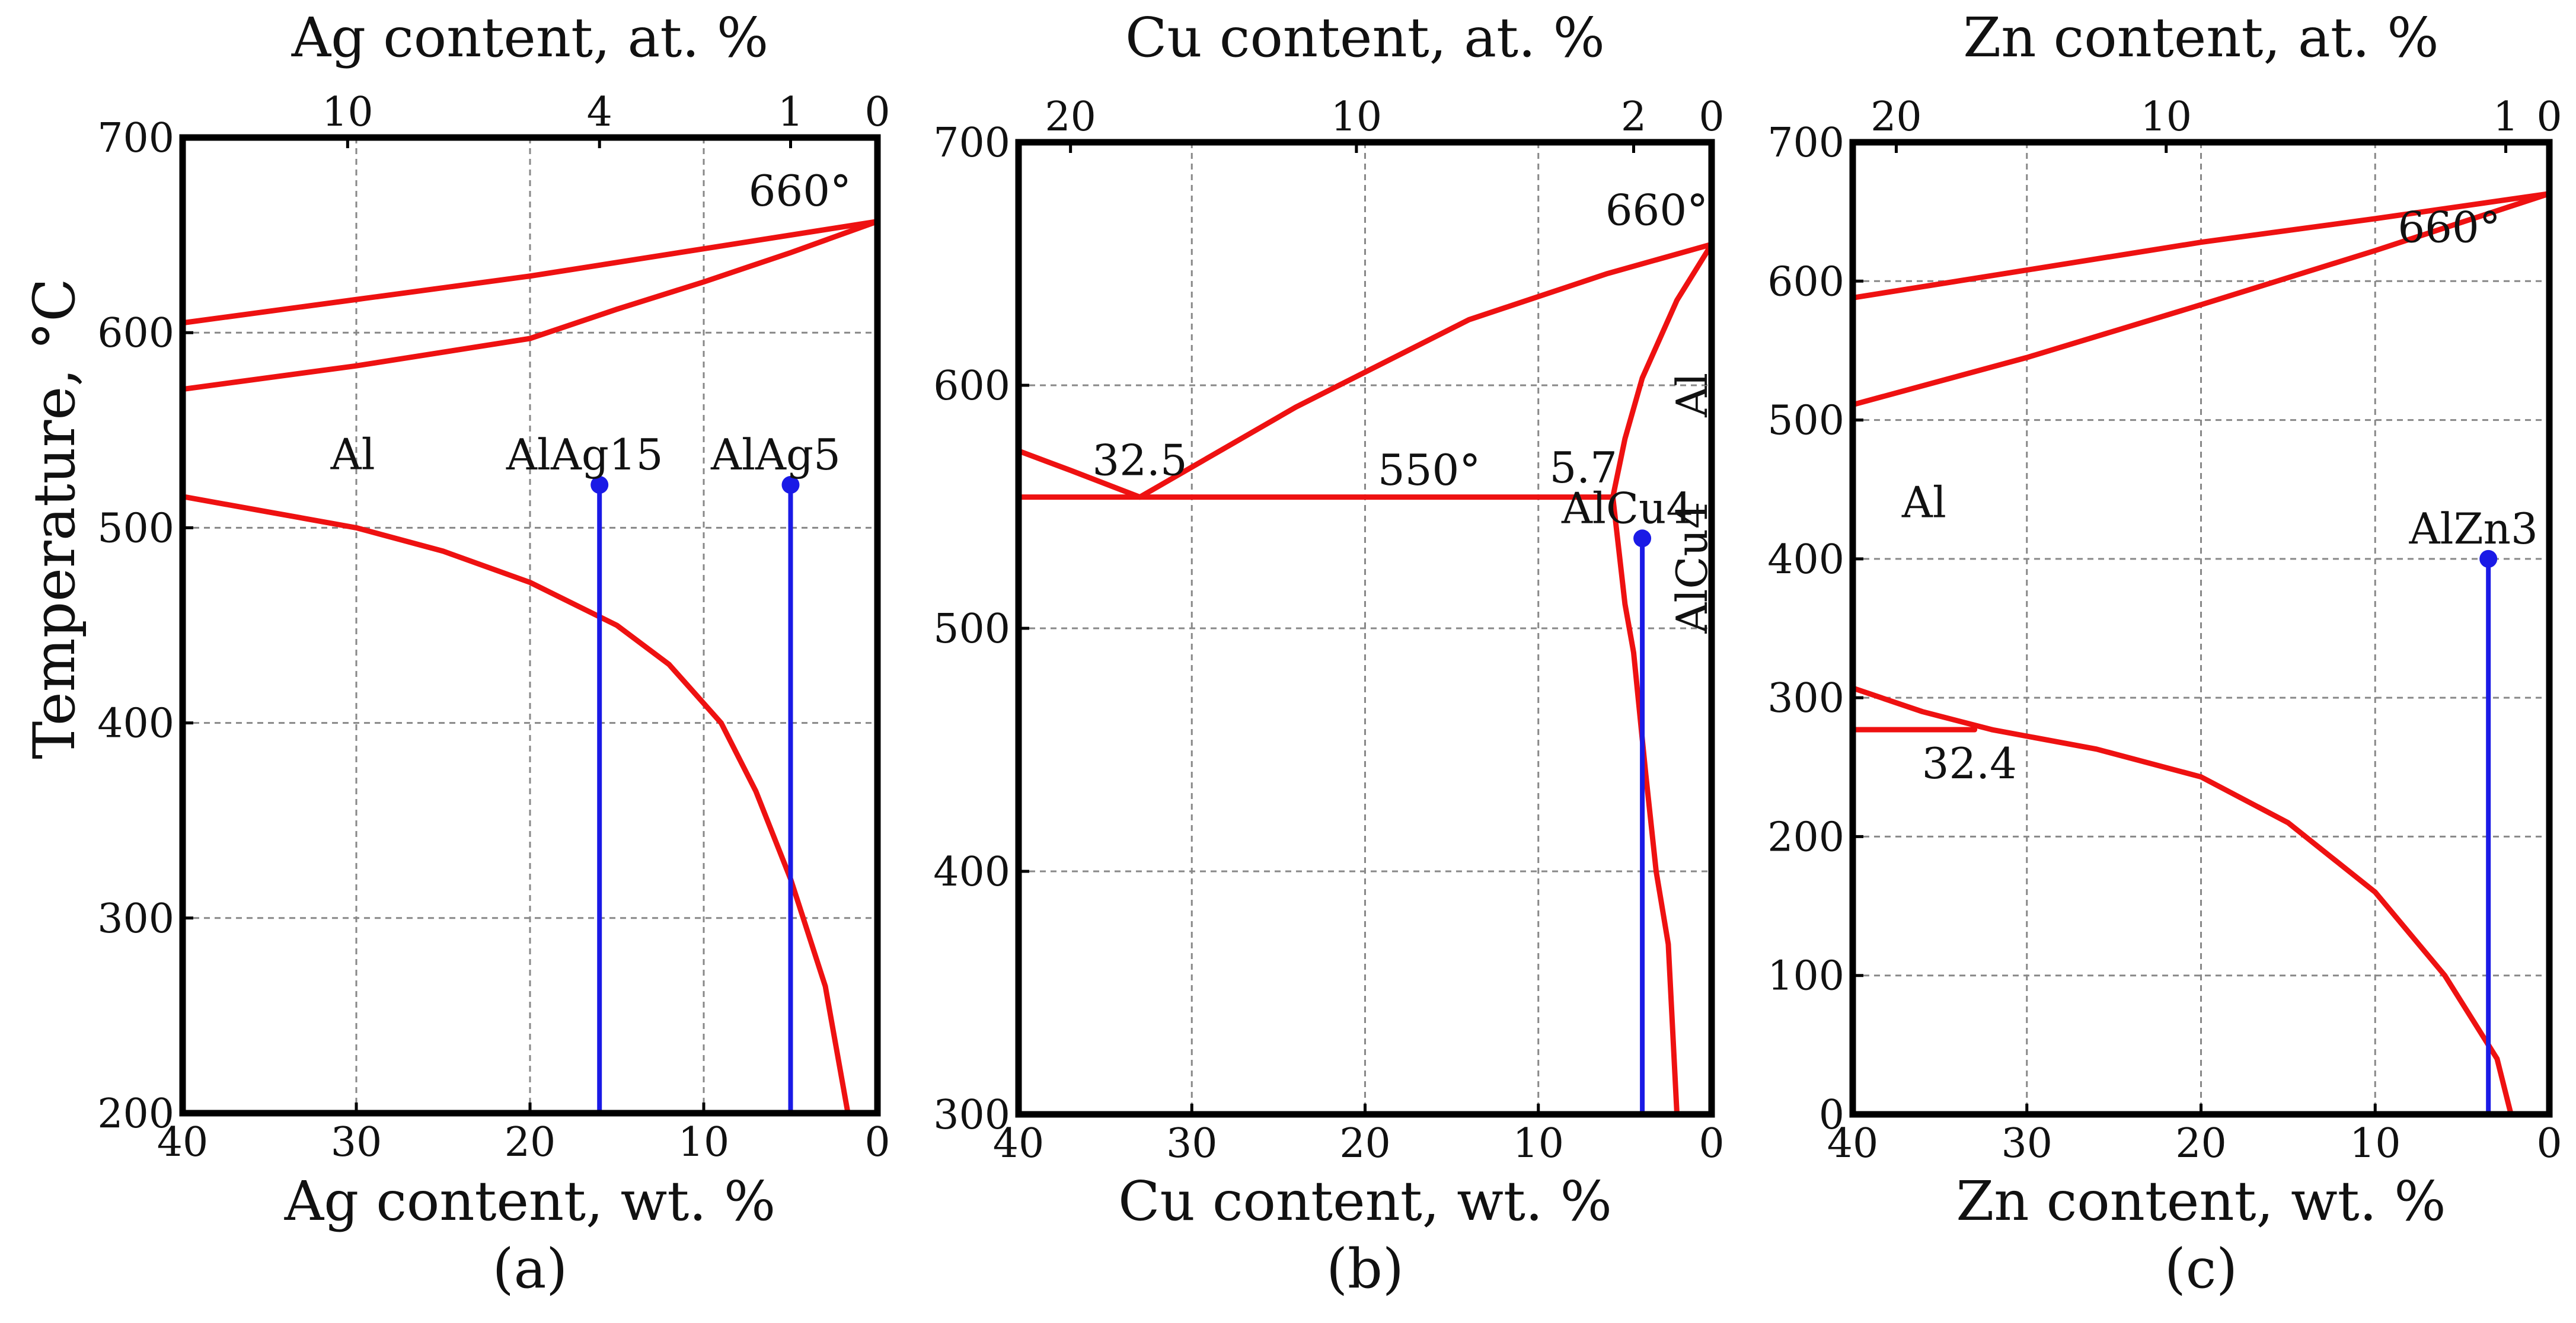 This screenshot has height=1323, width=2576. I want to click on panel-label: (b), so click(1365, 1268).